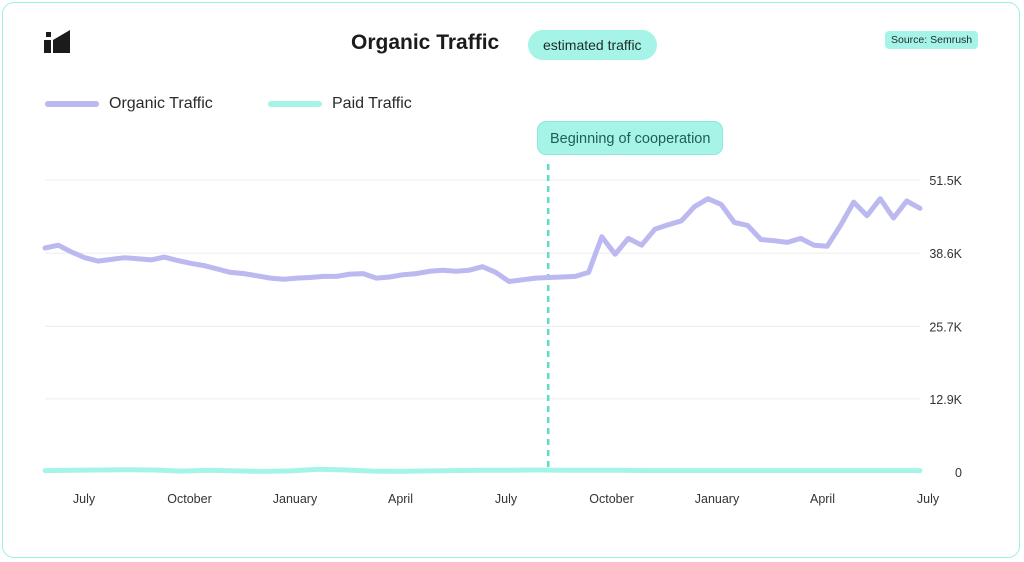 The image size is (1024, 562). Describe the element at coordinates (72, 104) in the screenshot. I see `legend-swatch-organic` at that location.